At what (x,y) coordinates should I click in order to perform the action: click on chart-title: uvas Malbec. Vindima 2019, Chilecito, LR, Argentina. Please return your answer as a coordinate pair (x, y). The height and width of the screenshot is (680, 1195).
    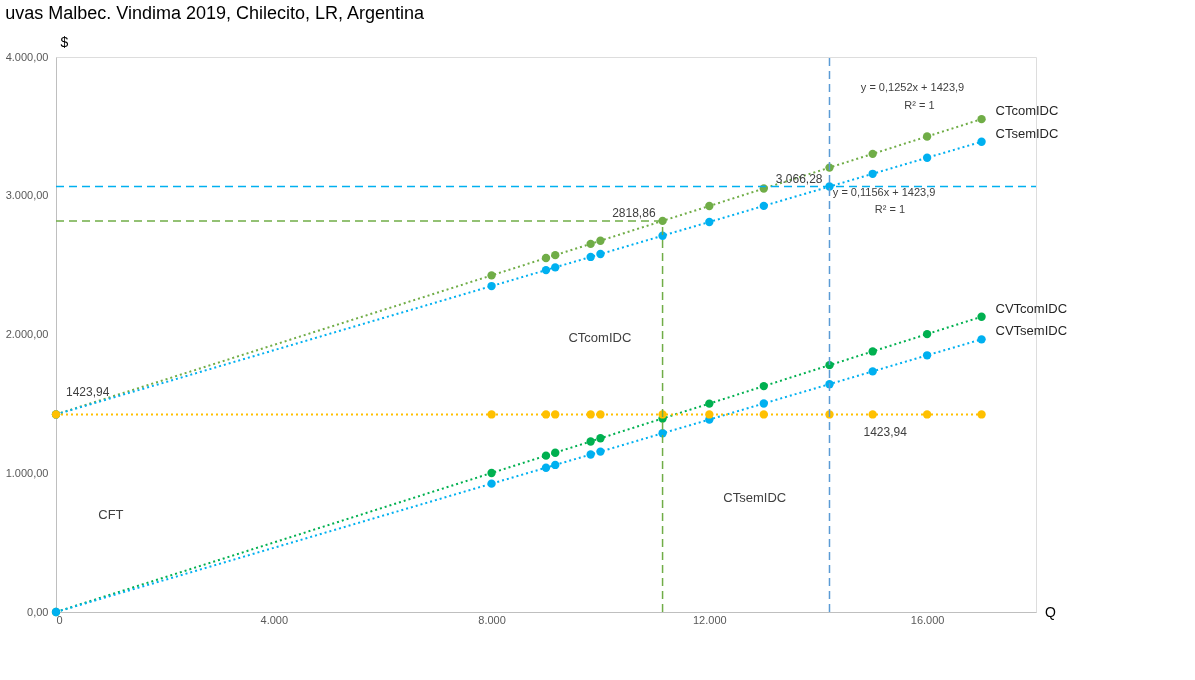
    Looking at the image, I should click on (215, 13).